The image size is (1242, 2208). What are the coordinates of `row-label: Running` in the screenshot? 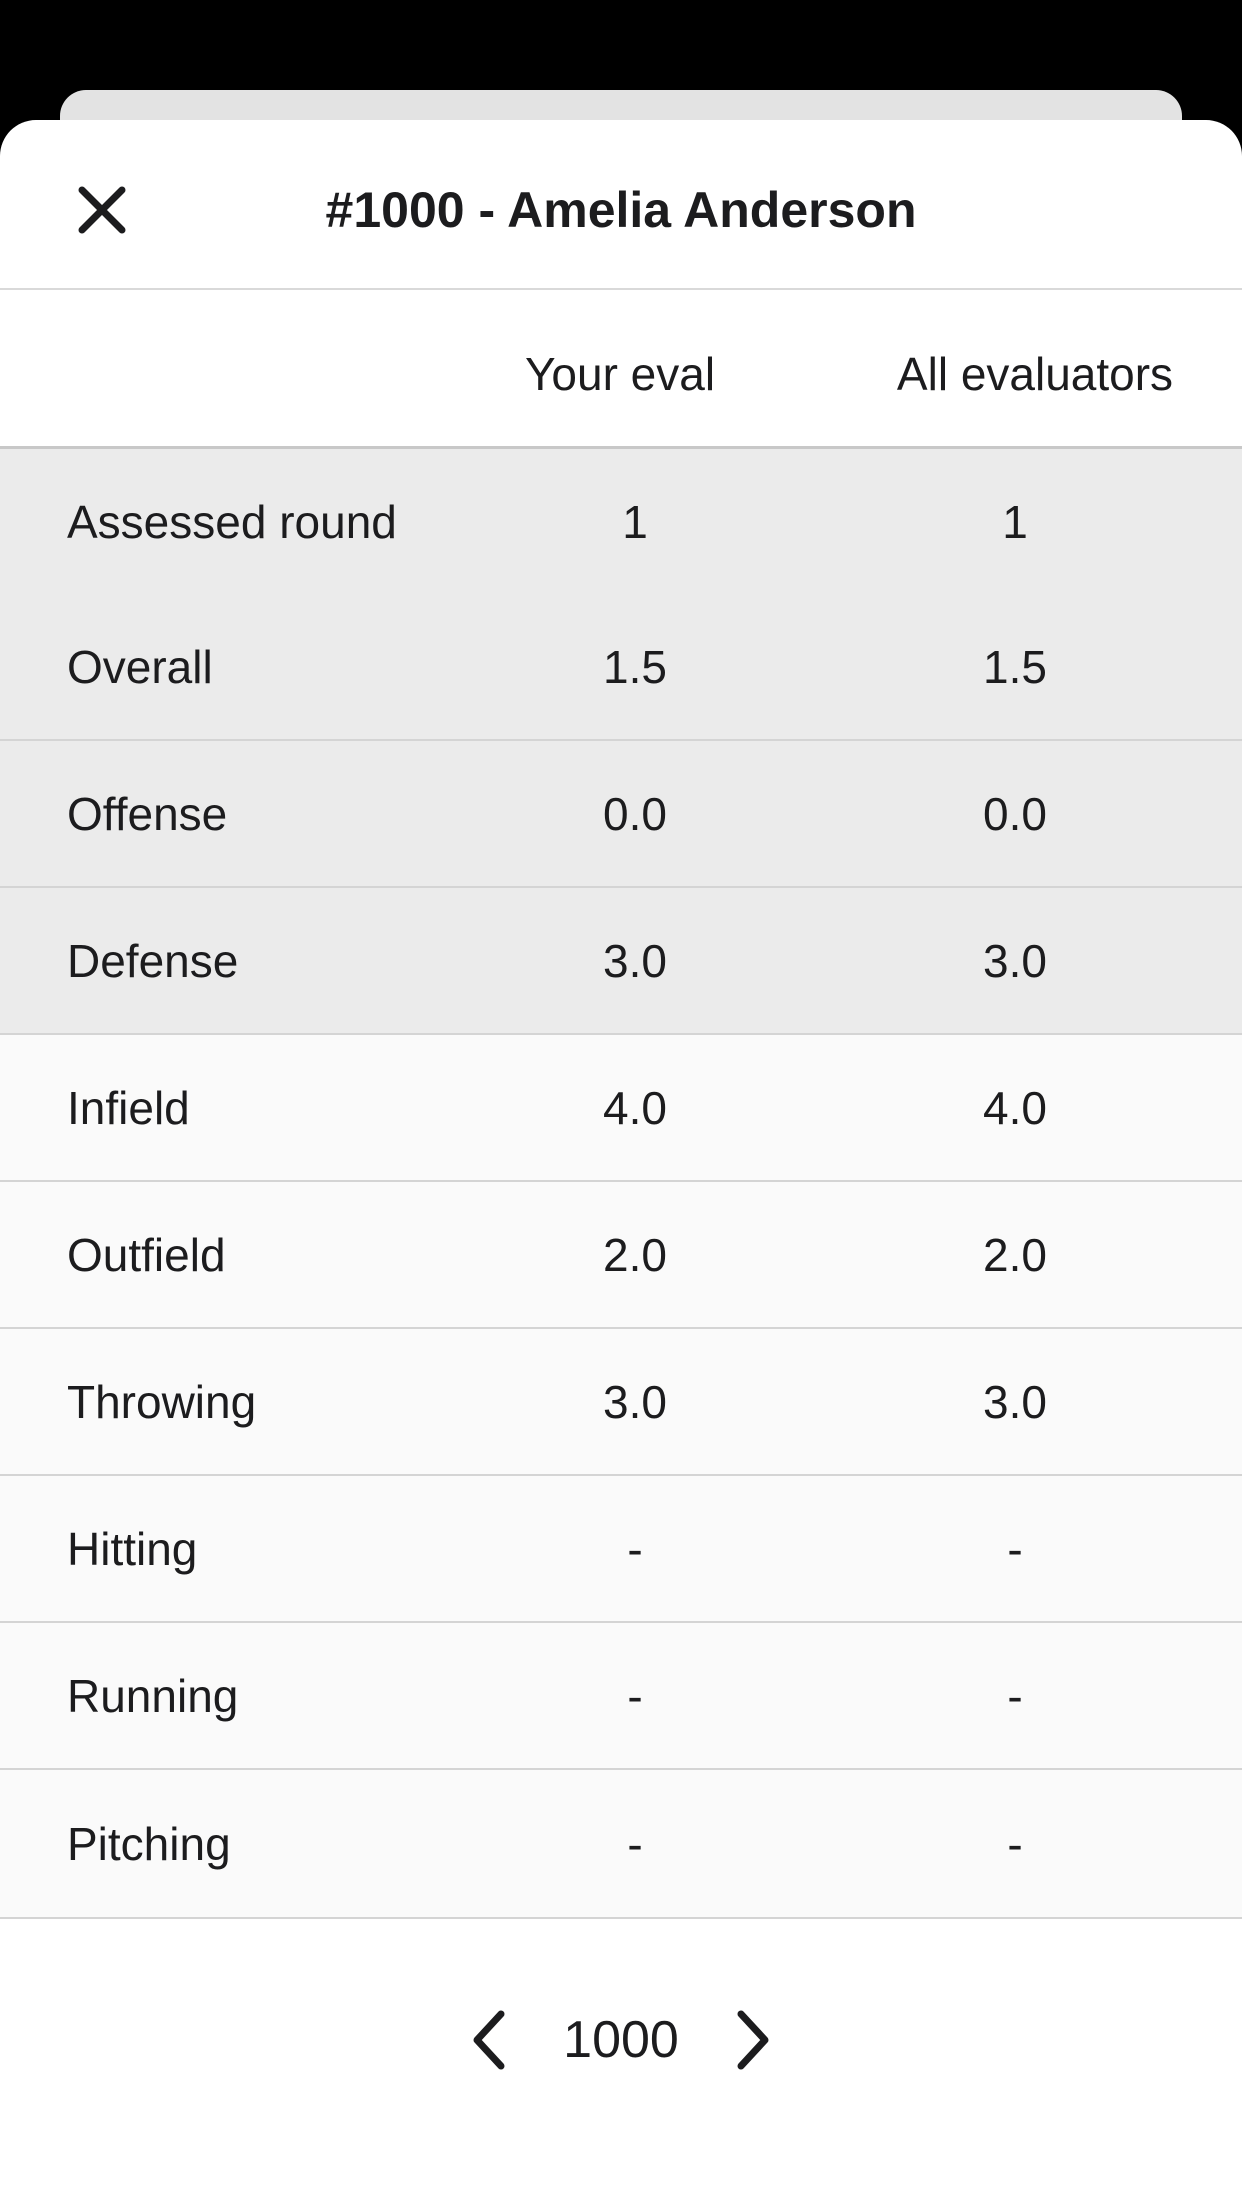 It's located at (153, 1695).